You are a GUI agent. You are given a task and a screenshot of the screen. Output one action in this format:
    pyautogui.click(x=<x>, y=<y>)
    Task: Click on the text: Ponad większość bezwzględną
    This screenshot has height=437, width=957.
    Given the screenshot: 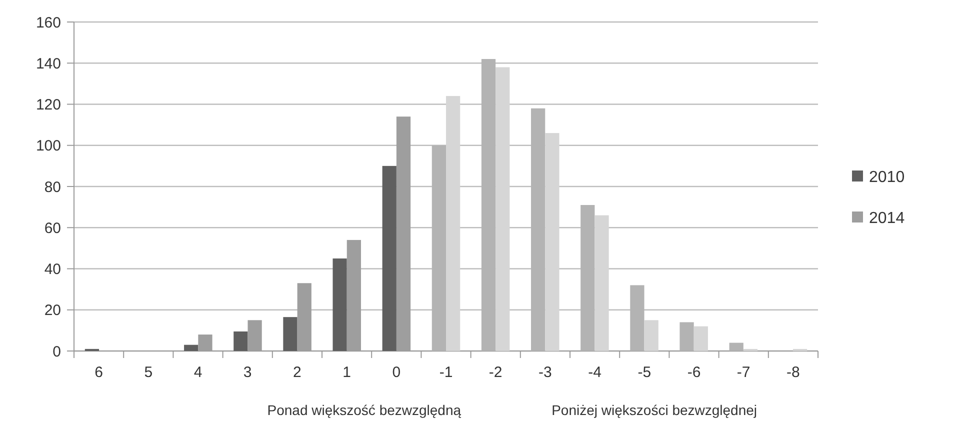 What is the action you would take?
    pyautogui.click(x=364, y=410)
    